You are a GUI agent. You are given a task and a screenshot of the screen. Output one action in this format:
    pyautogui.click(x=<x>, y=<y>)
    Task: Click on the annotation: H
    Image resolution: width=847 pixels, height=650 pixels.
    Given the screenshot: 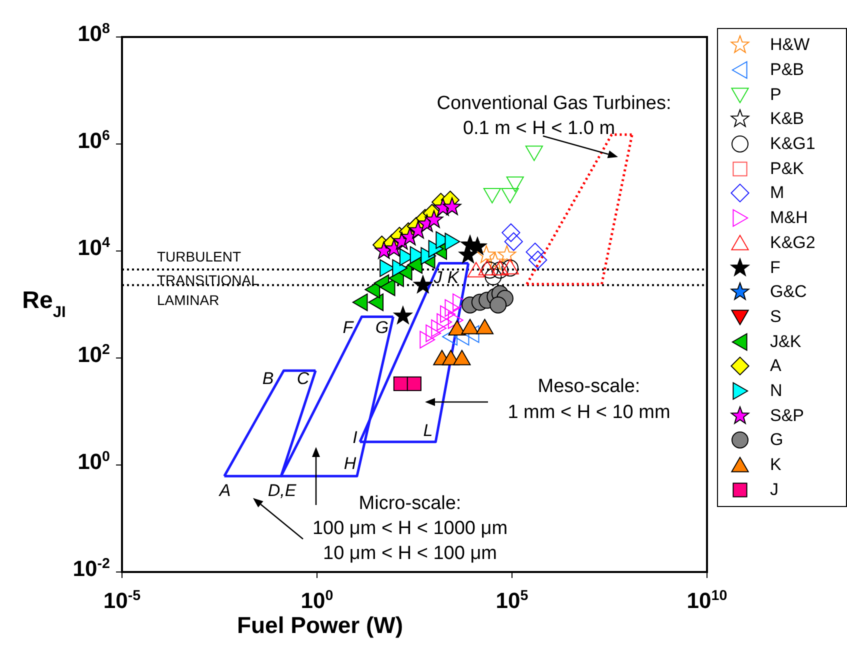 What is the action you would take?
    pyautogui.click(x=350, y=463)
    